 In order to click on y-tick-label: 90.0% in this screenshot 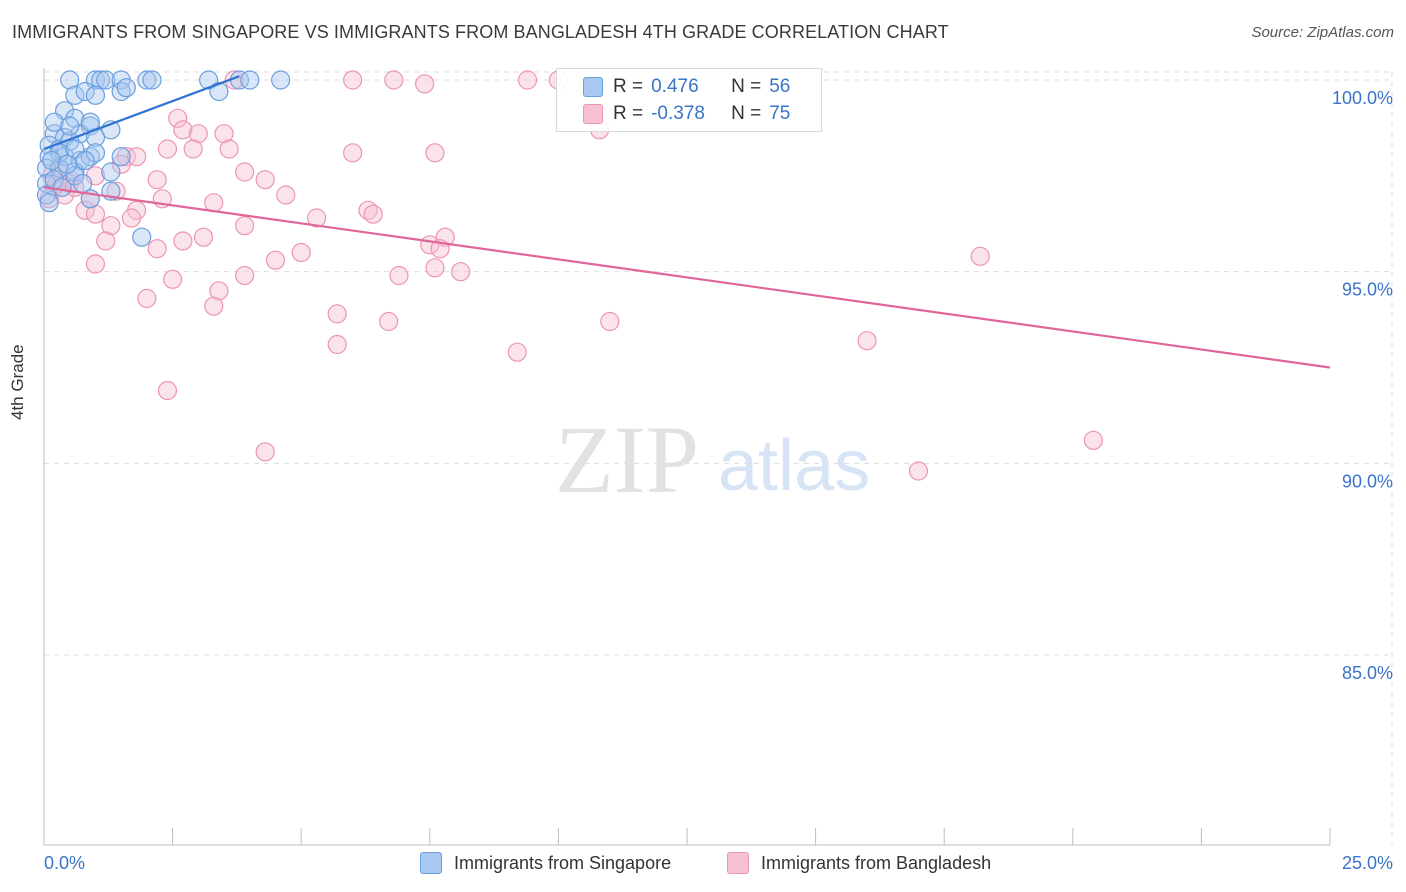, I will do `click(1367, 481)`.